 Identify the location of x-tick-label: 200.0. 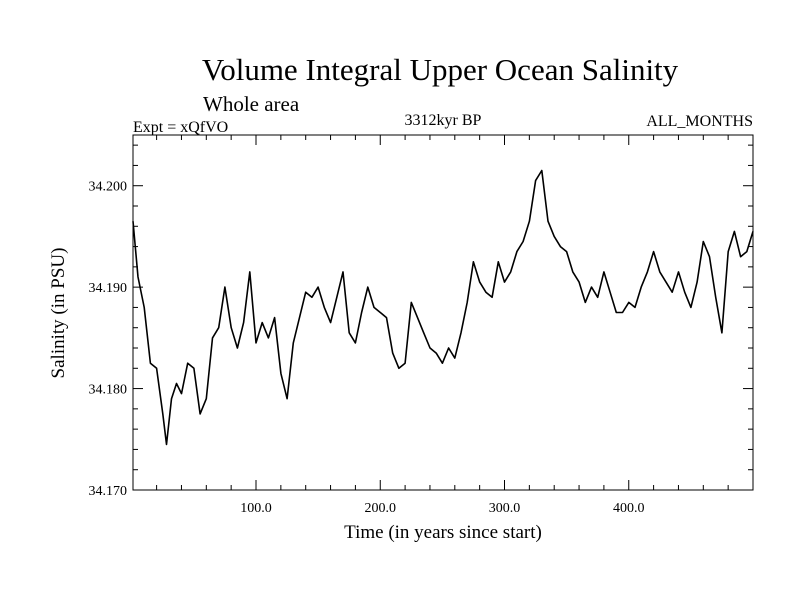
(381, 508).